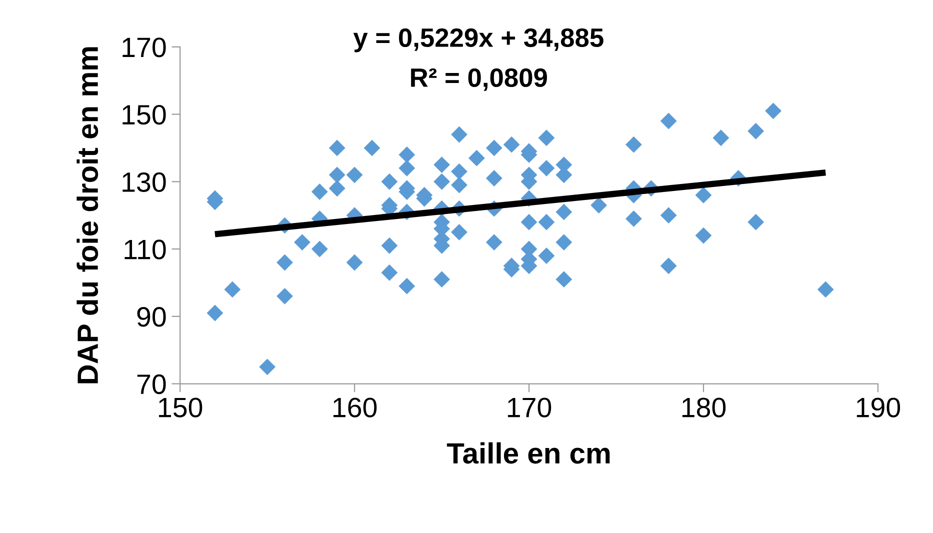  Describe the element at coordinates (144, 182) in the screenshot. I see `y-tick-label: 130` at that location.